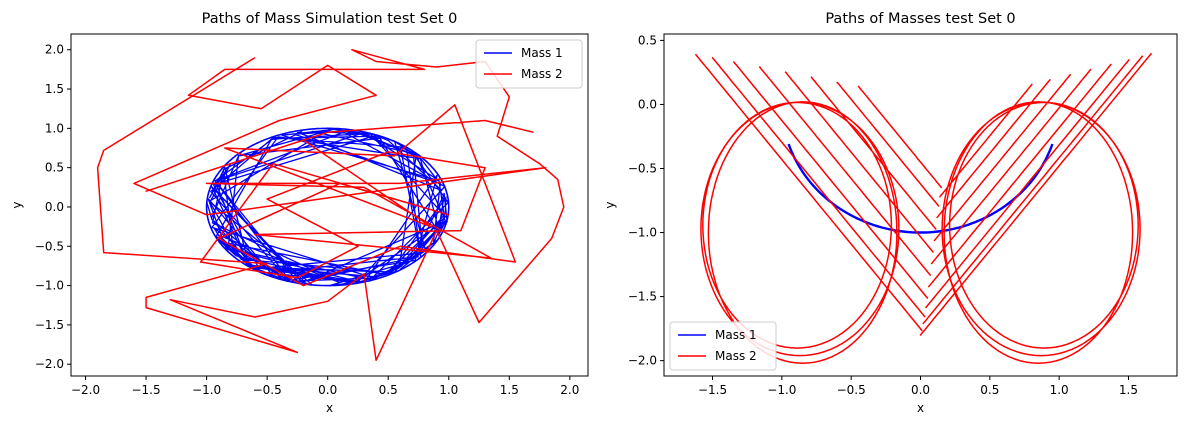 This screenshot has width=1189, height=434. Describe the element at coordinates (54, 89) in the screenshot. I see `y-tick-label: 1.5` at that location.